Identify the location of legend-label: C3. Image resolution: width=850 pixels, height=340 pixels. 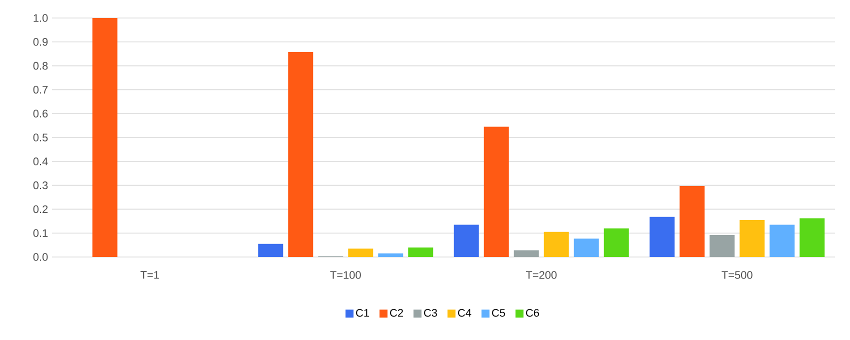
(431, 312).